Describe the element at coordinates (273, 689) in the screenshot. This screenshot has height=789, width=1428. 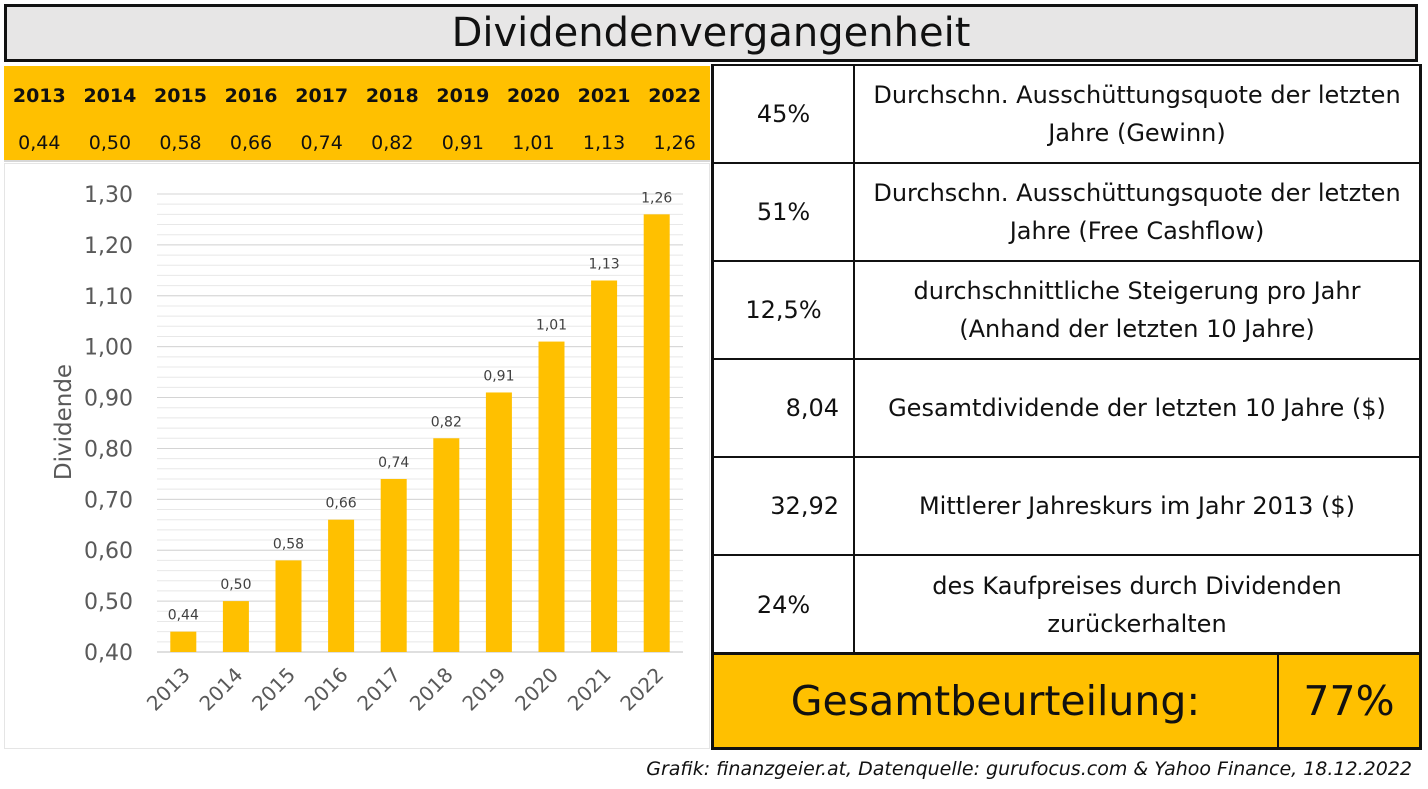
I see `x-tick-label: 2015` at that location.